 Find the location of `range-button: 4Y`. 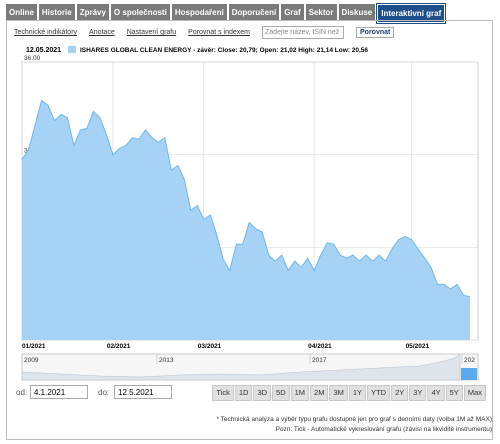

range-button: 4Y is located at coordinates (436, 393).